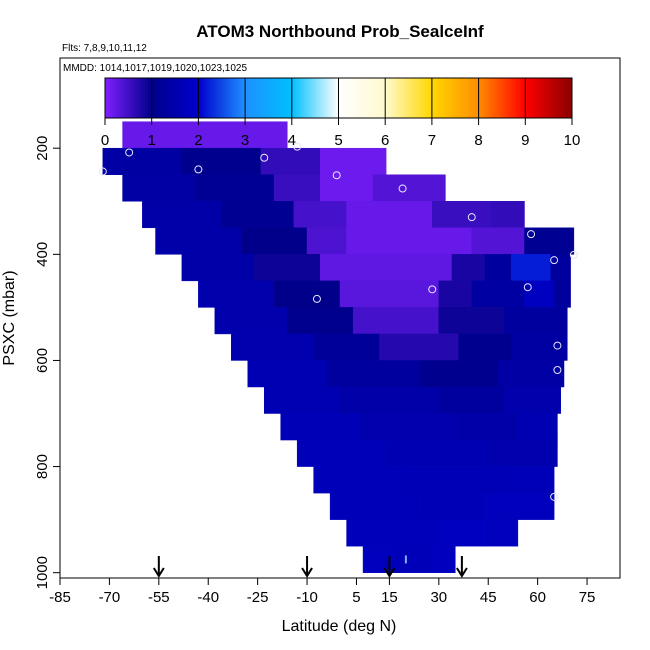 The height and width of the screenshot is (650, 650). I want to click on y-tick-label: 600, so click(42, 360).